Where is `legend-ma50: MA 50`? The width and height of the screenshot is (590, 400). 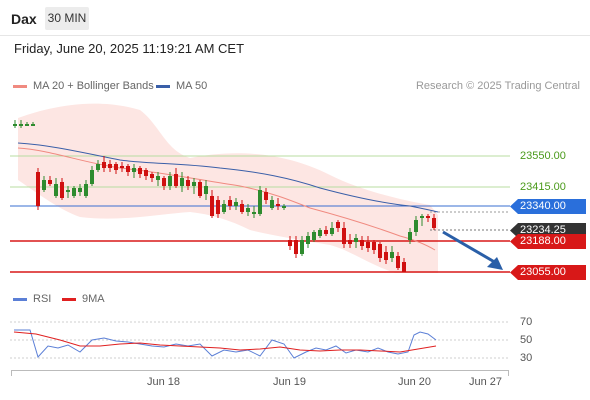
legend-ma50: MA 50 is located at coordinates (181, 86).